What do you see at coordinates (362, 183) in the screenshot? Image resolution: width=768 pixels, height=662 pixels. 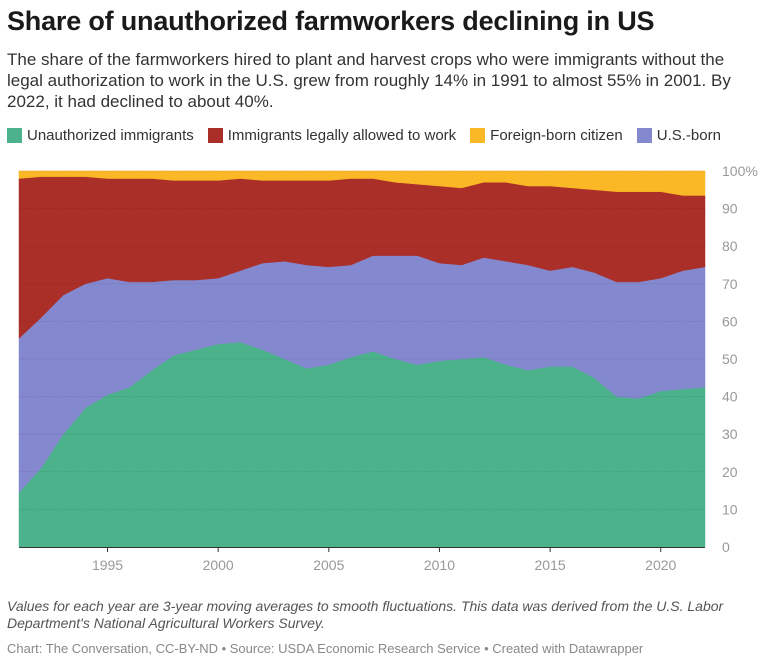 I see `area-foreign-born-citizen` at bounding box center [362, 183].